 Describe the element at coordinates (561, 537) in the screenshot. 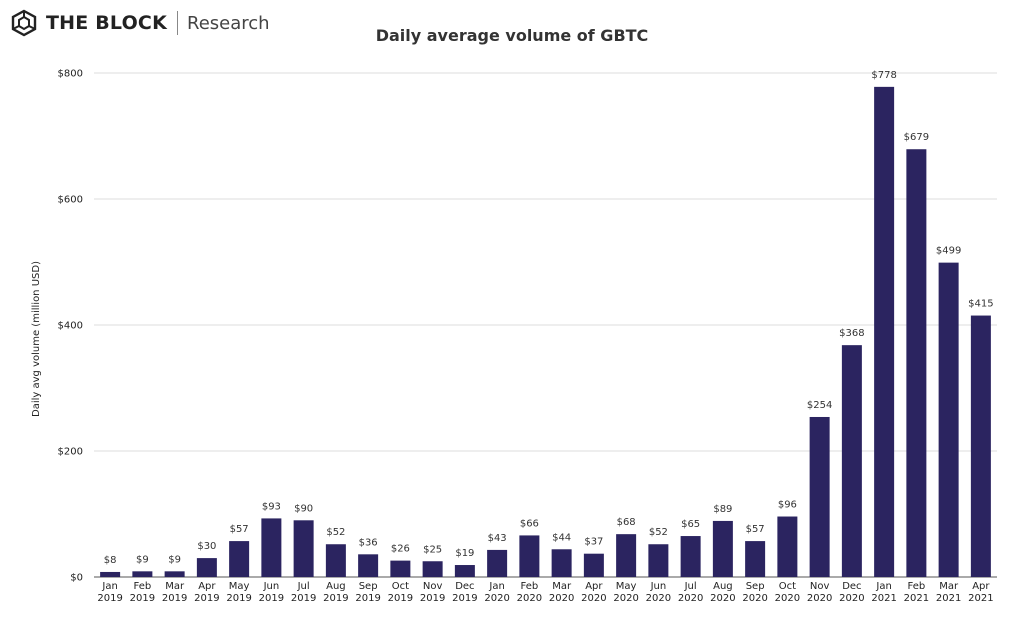

I see `data-label: $44` at that location.